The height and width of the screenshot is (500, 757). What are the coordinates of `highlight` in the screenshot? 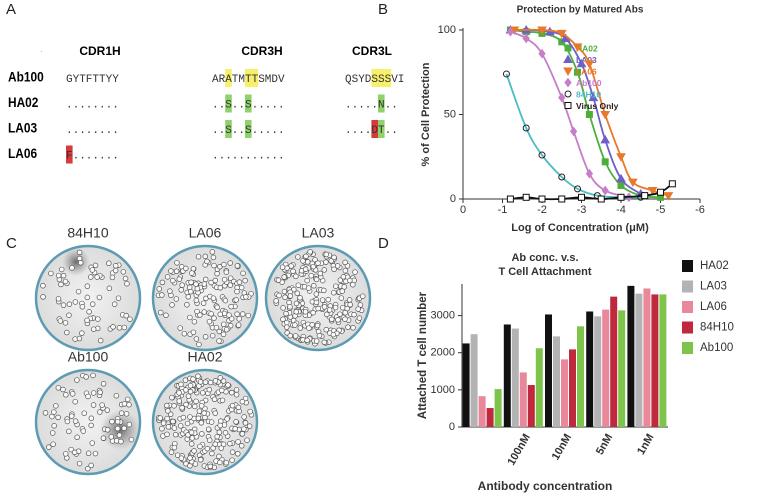 It's located at (248, 103).